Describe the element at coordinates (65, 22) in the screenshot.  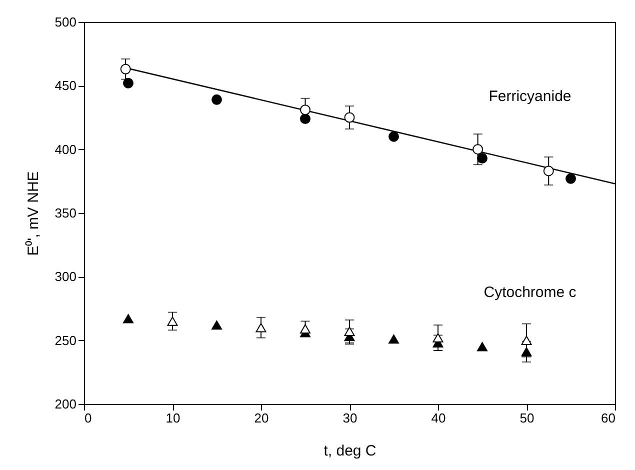
I see `y-tick-label: 500` at that location.